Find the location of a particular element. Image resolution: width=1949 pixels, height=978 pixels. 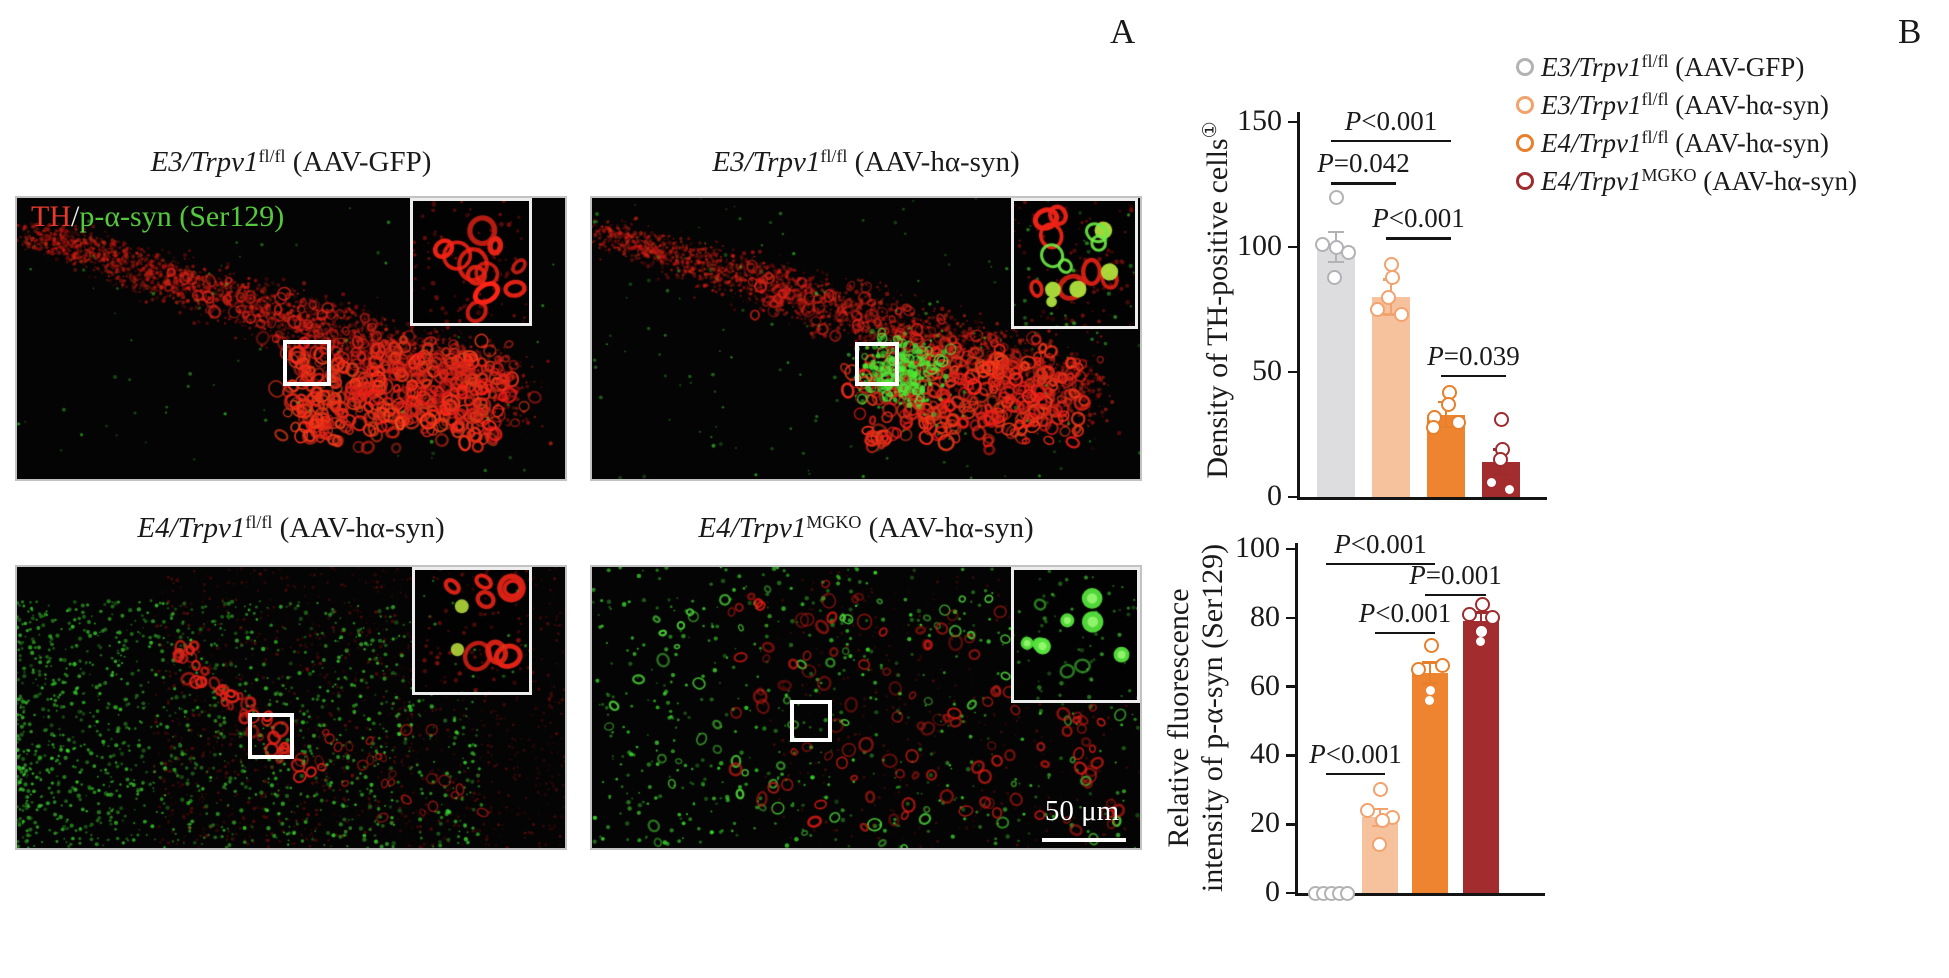

genotype-superscript: MGKO is located at coordinates (834, 522).